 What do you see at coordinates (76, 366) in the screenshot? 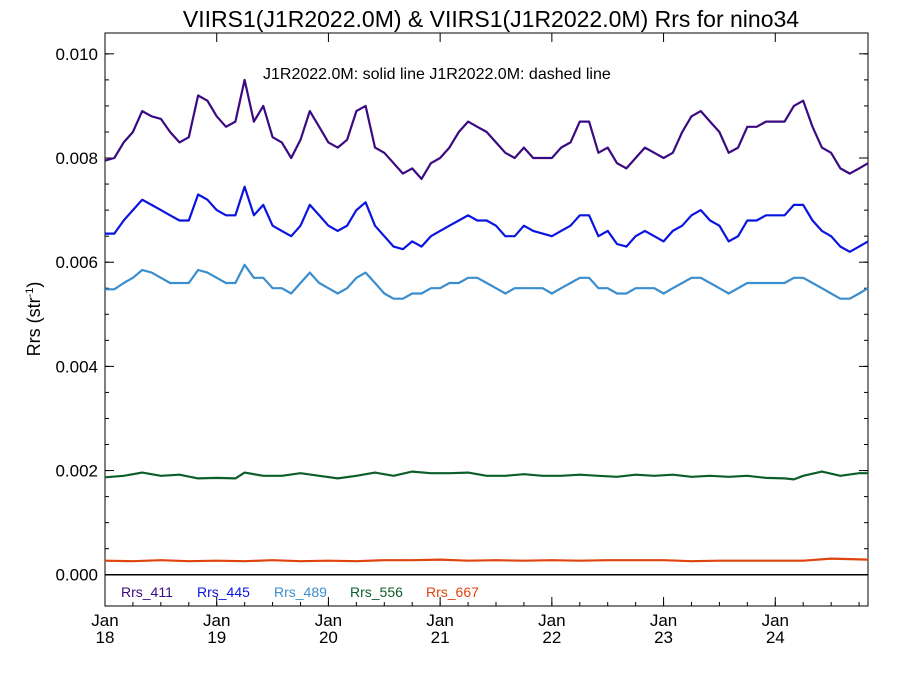
I see `y-tick-label: 0.004` at bounding box center [76, 366].